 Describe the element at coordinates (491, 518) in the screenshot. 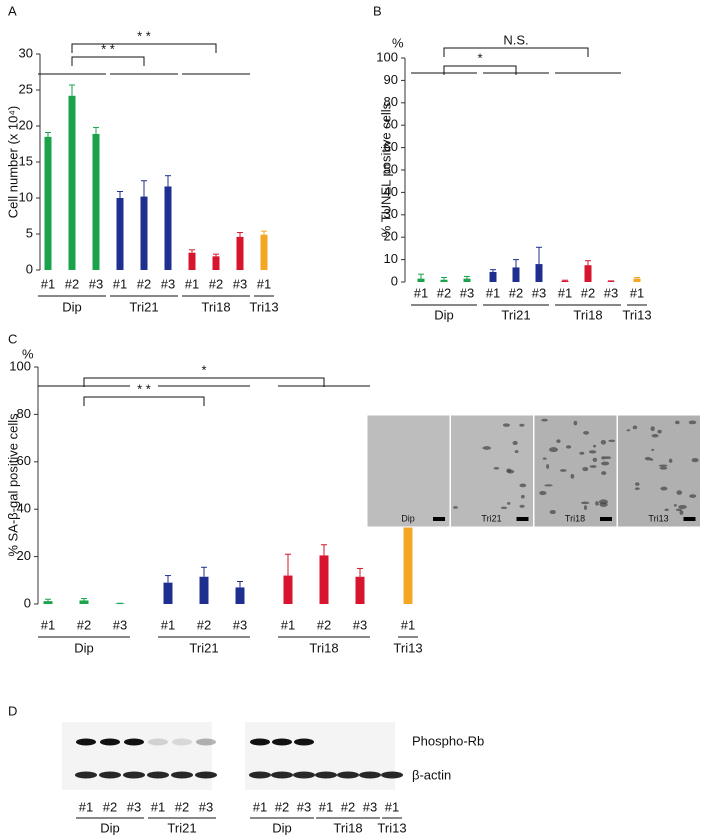

I see `micrograph-label: Tri21` at that location.